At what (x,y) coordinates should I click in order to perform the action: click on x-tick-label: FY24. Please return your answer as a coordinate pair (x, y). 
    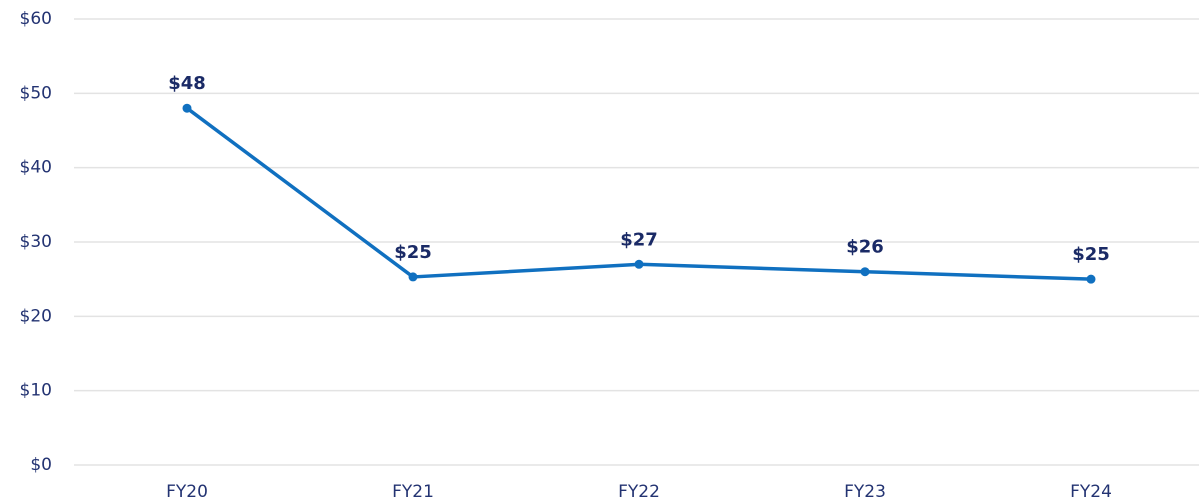
    Looking at the image, I should click on (1091, 492).